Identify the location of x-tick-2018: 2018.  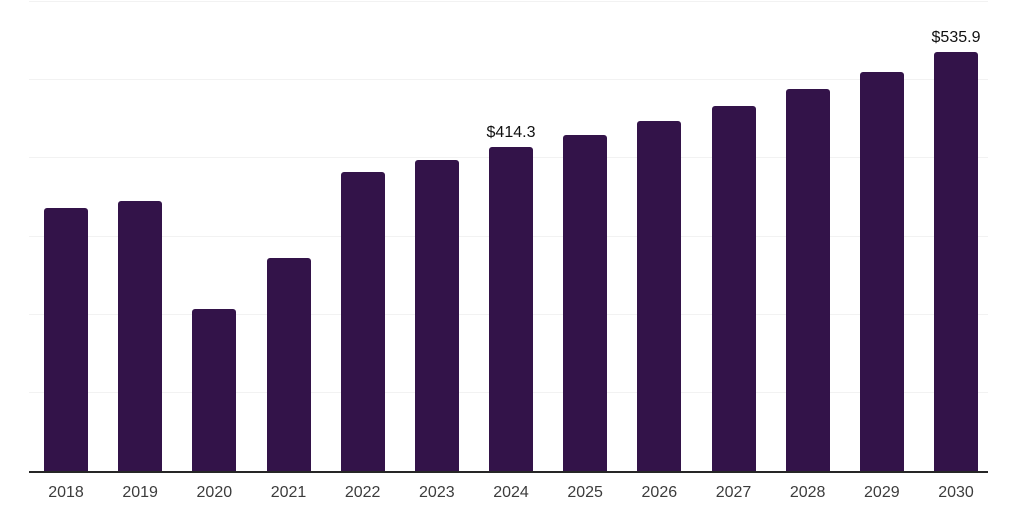
(66, 492).